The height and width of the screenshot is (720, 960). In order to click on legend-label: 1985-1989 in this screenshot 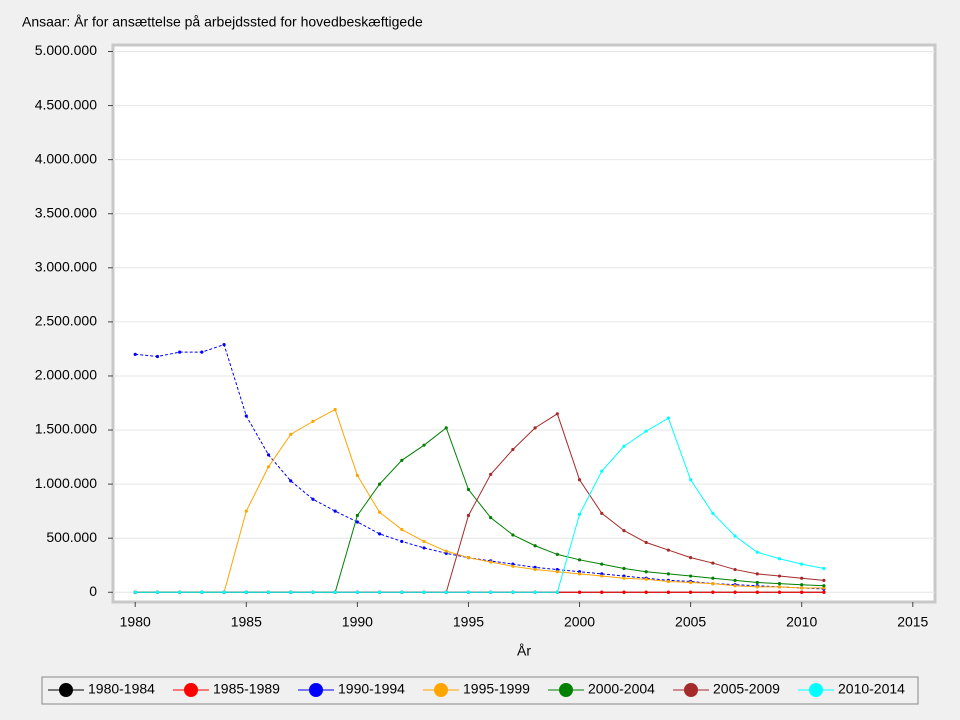, I will do `click(246, 689)`.